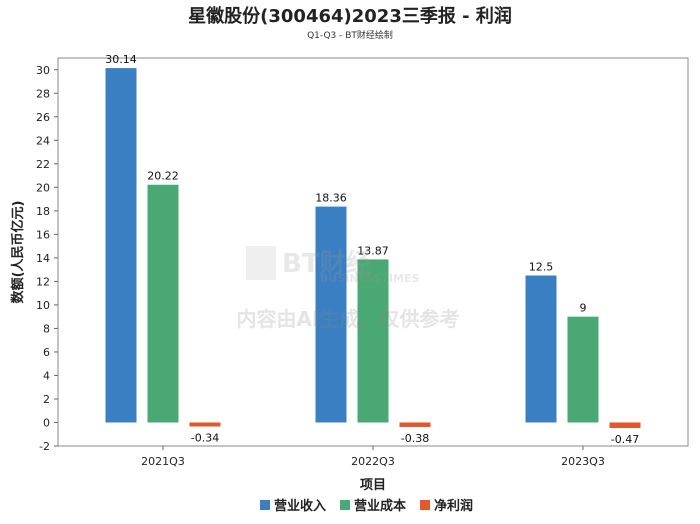 Image resolution: width=700 pixels, height=524 pixels. Describe the element at coordinates (373, 485) in the screenshot. I see `x-axis-label: 项目` at that location.